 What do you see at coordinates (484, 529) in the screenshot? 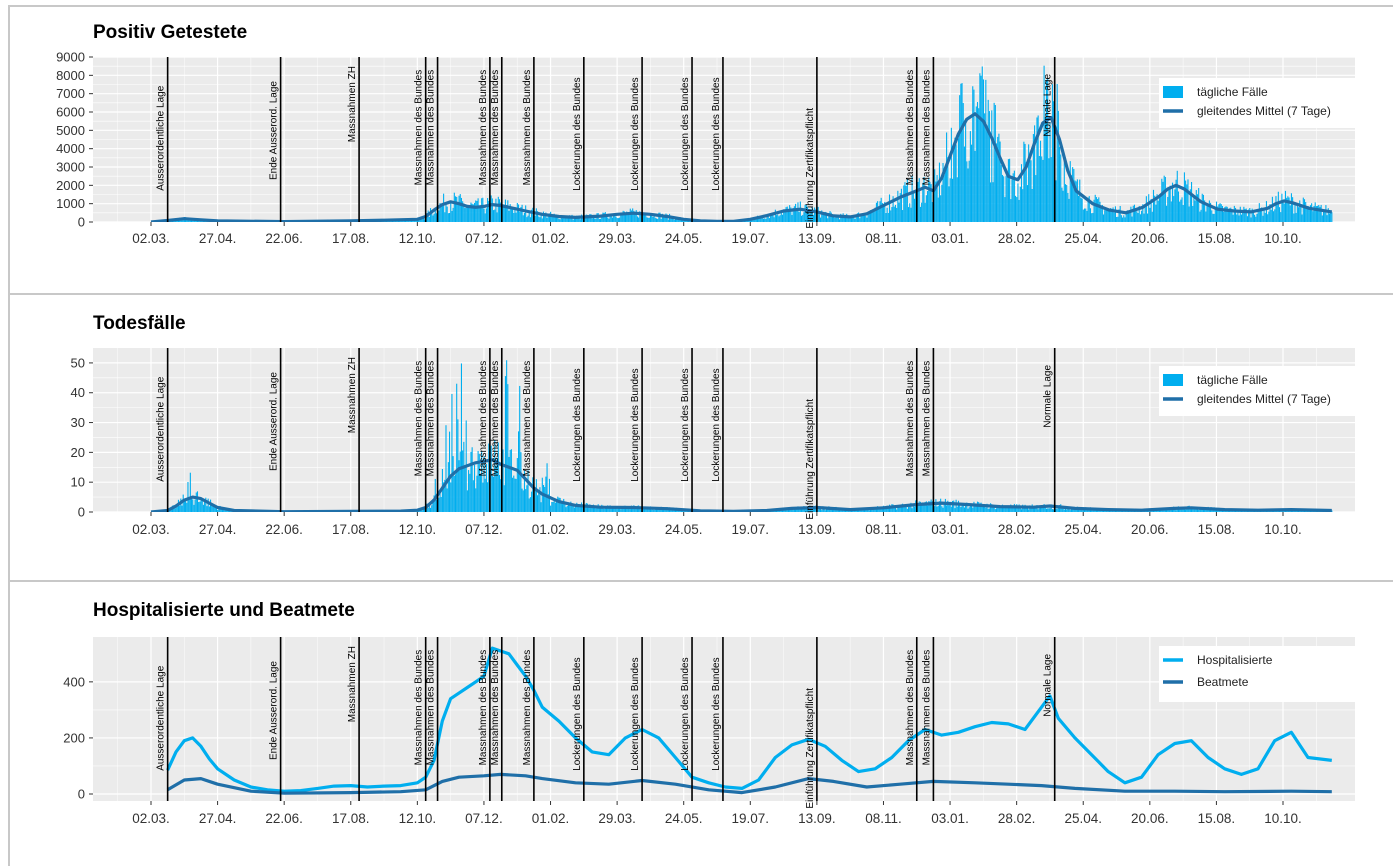
I see `x-tick-label: 07.12.` at bounding box center [484, 529].